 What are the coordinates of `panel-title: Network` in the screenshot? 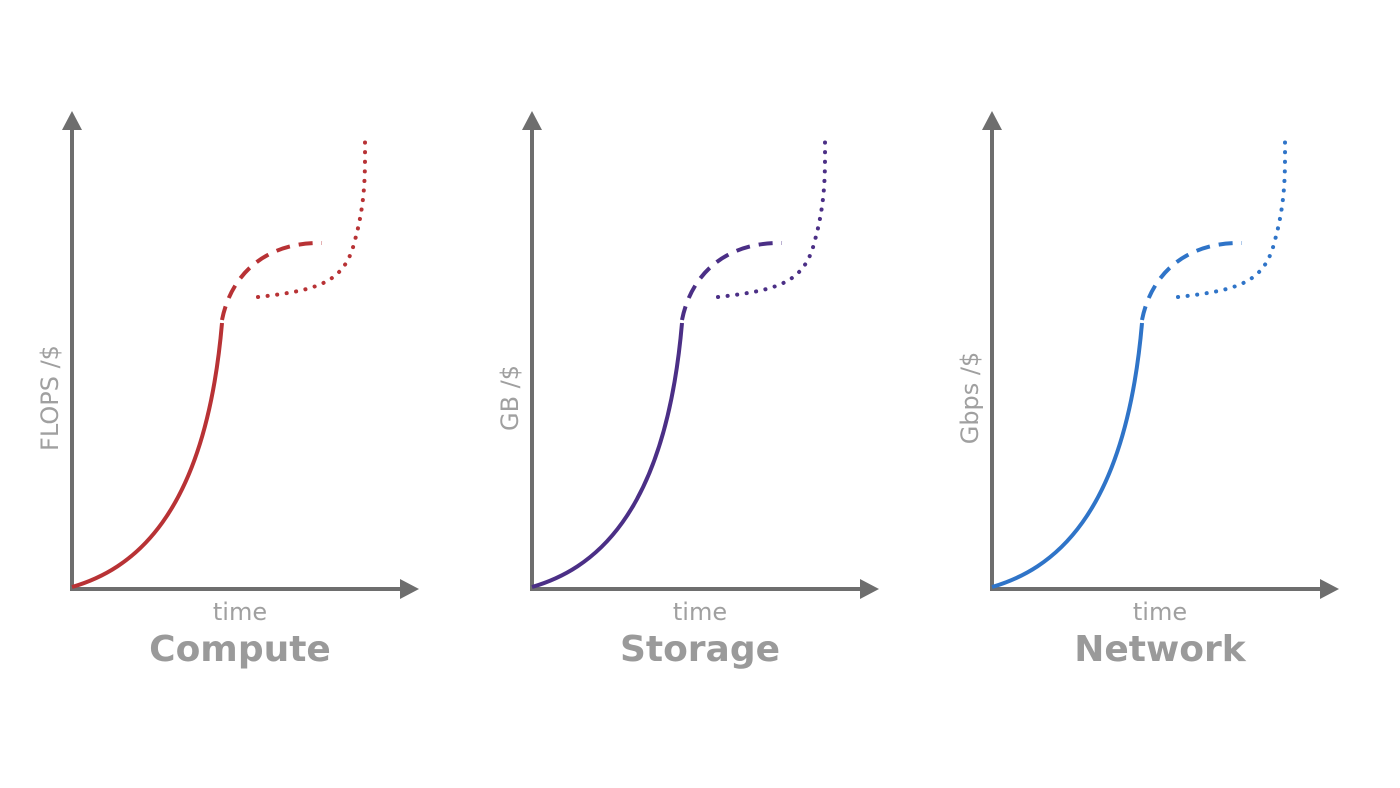 It's located at (1160, 649).